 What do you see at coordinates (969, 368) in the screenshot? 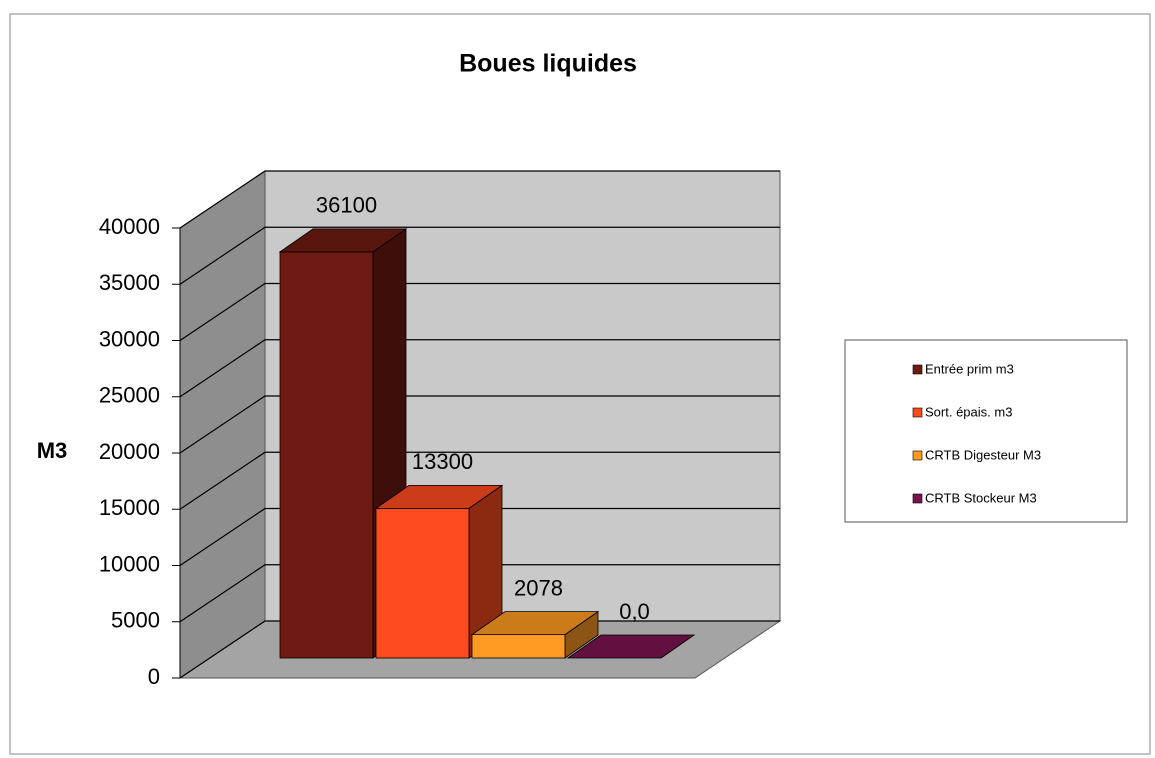
I see `legend-label: Entrée prim m3` at bounding box center [969, 368].